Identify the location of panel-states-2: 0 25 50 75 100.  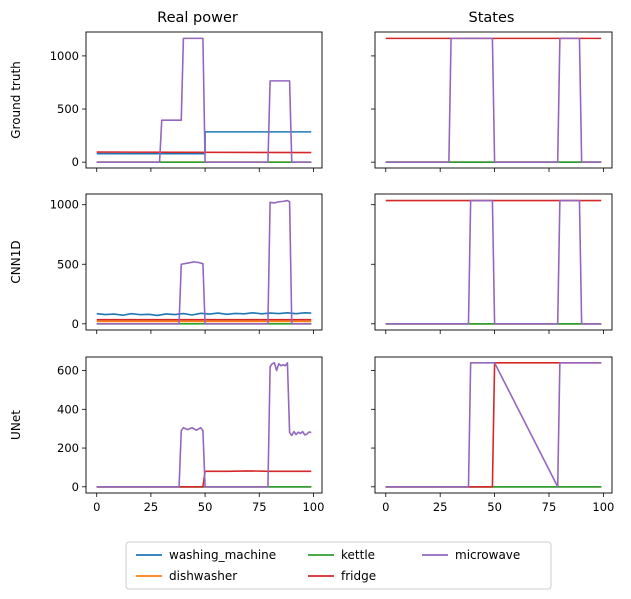
(492, 435).